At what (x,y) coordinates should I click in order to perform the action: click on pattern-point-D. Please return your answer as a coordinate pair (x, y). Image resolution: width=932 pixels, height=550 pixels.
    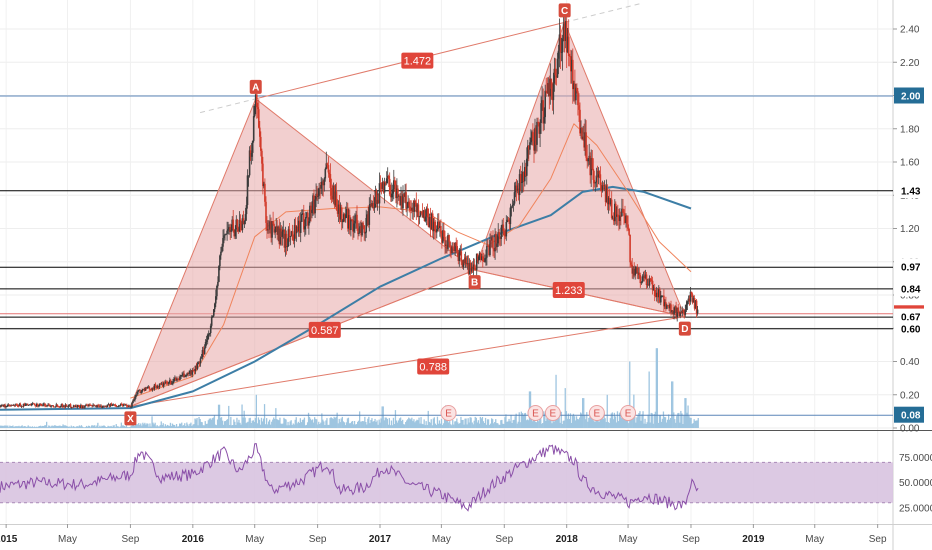
    Looking at the image, I should click on (684, 328).